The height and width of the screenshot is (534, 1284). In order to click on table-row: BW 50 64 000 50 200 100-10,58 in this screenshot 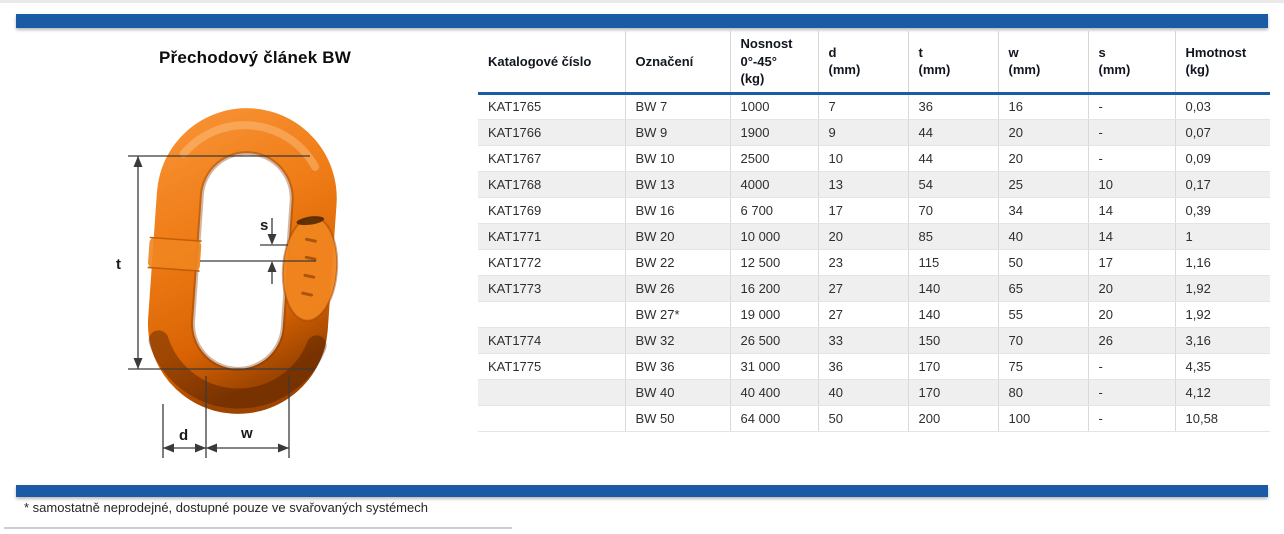, I will do `click(874, 418)`.